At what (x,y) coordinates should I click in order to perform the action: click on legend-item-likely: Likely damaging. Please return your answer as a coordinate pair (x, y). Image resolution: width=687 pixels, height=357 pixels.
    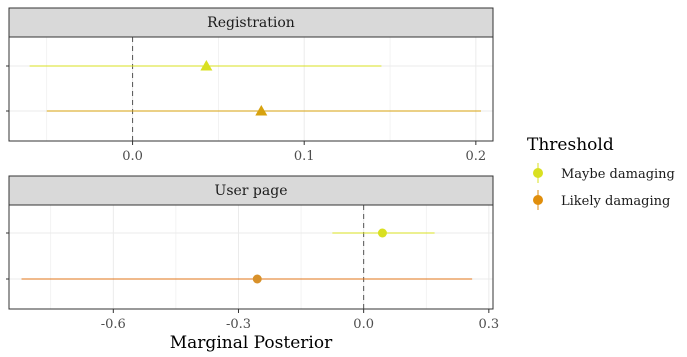
    Looking at the image, I should click on (601, 200).